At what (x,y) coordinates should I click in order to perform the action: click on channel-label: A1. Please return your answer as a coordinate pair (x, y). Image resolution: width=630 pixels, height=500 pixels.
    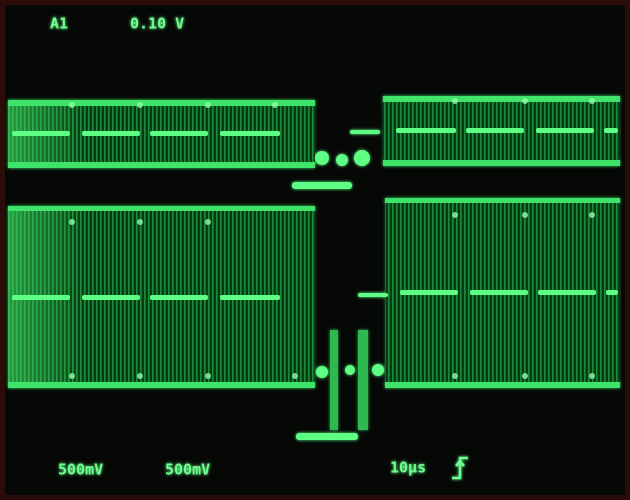
    Looking at the image, I should click on (59, 24).